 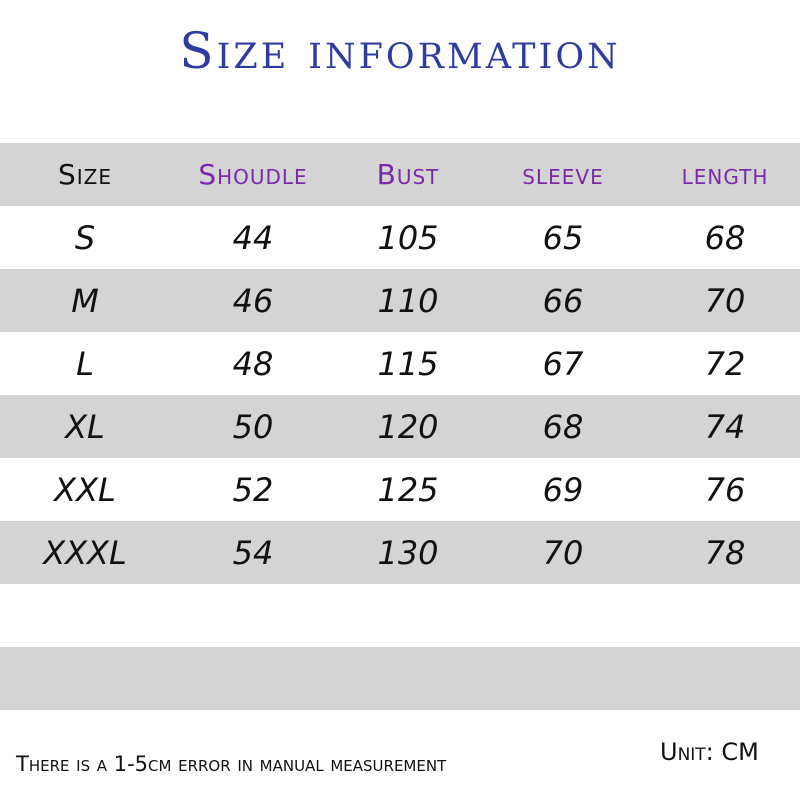 What do you see at coordinates (85, 237) in the screenshot?
I see `size-cell: S` at bounding box center [85, 237].